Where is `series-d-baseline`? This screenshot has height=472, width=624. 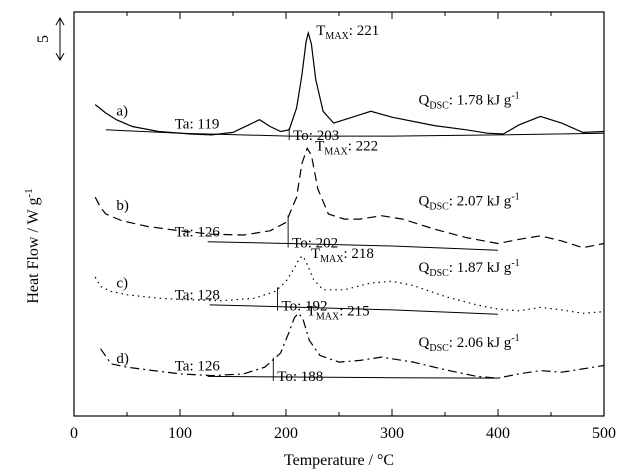
series-d-baseline is located at coordinates (353, 377).